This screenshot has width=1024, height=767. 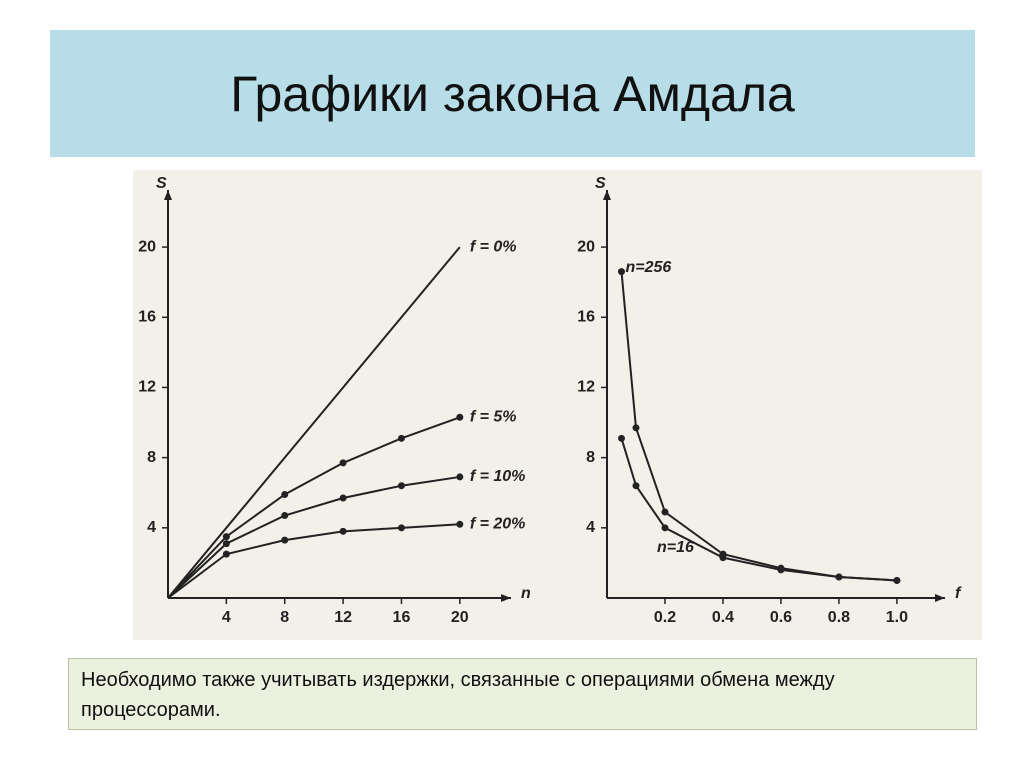 What do you see at coordinates (493, 417) in the screenshot?
I see `series-label: f = 5%` at bounding box center [493, 417].